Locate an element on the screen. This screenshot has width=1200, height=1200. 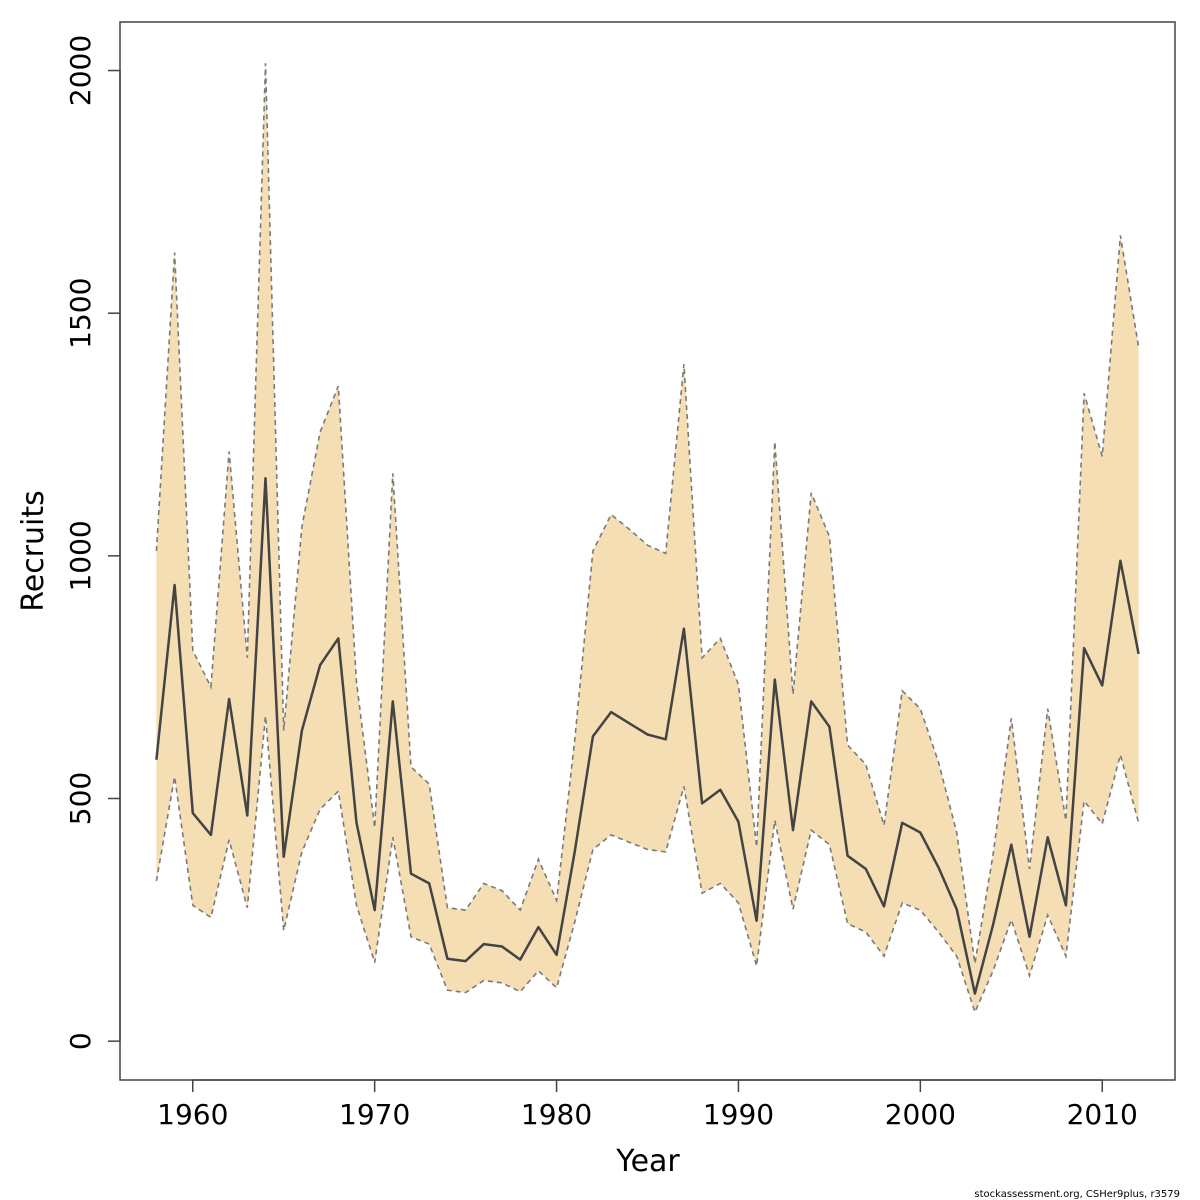
y-axis: 0 500 1000 1500 2000 is located at coordinates (92, 542).